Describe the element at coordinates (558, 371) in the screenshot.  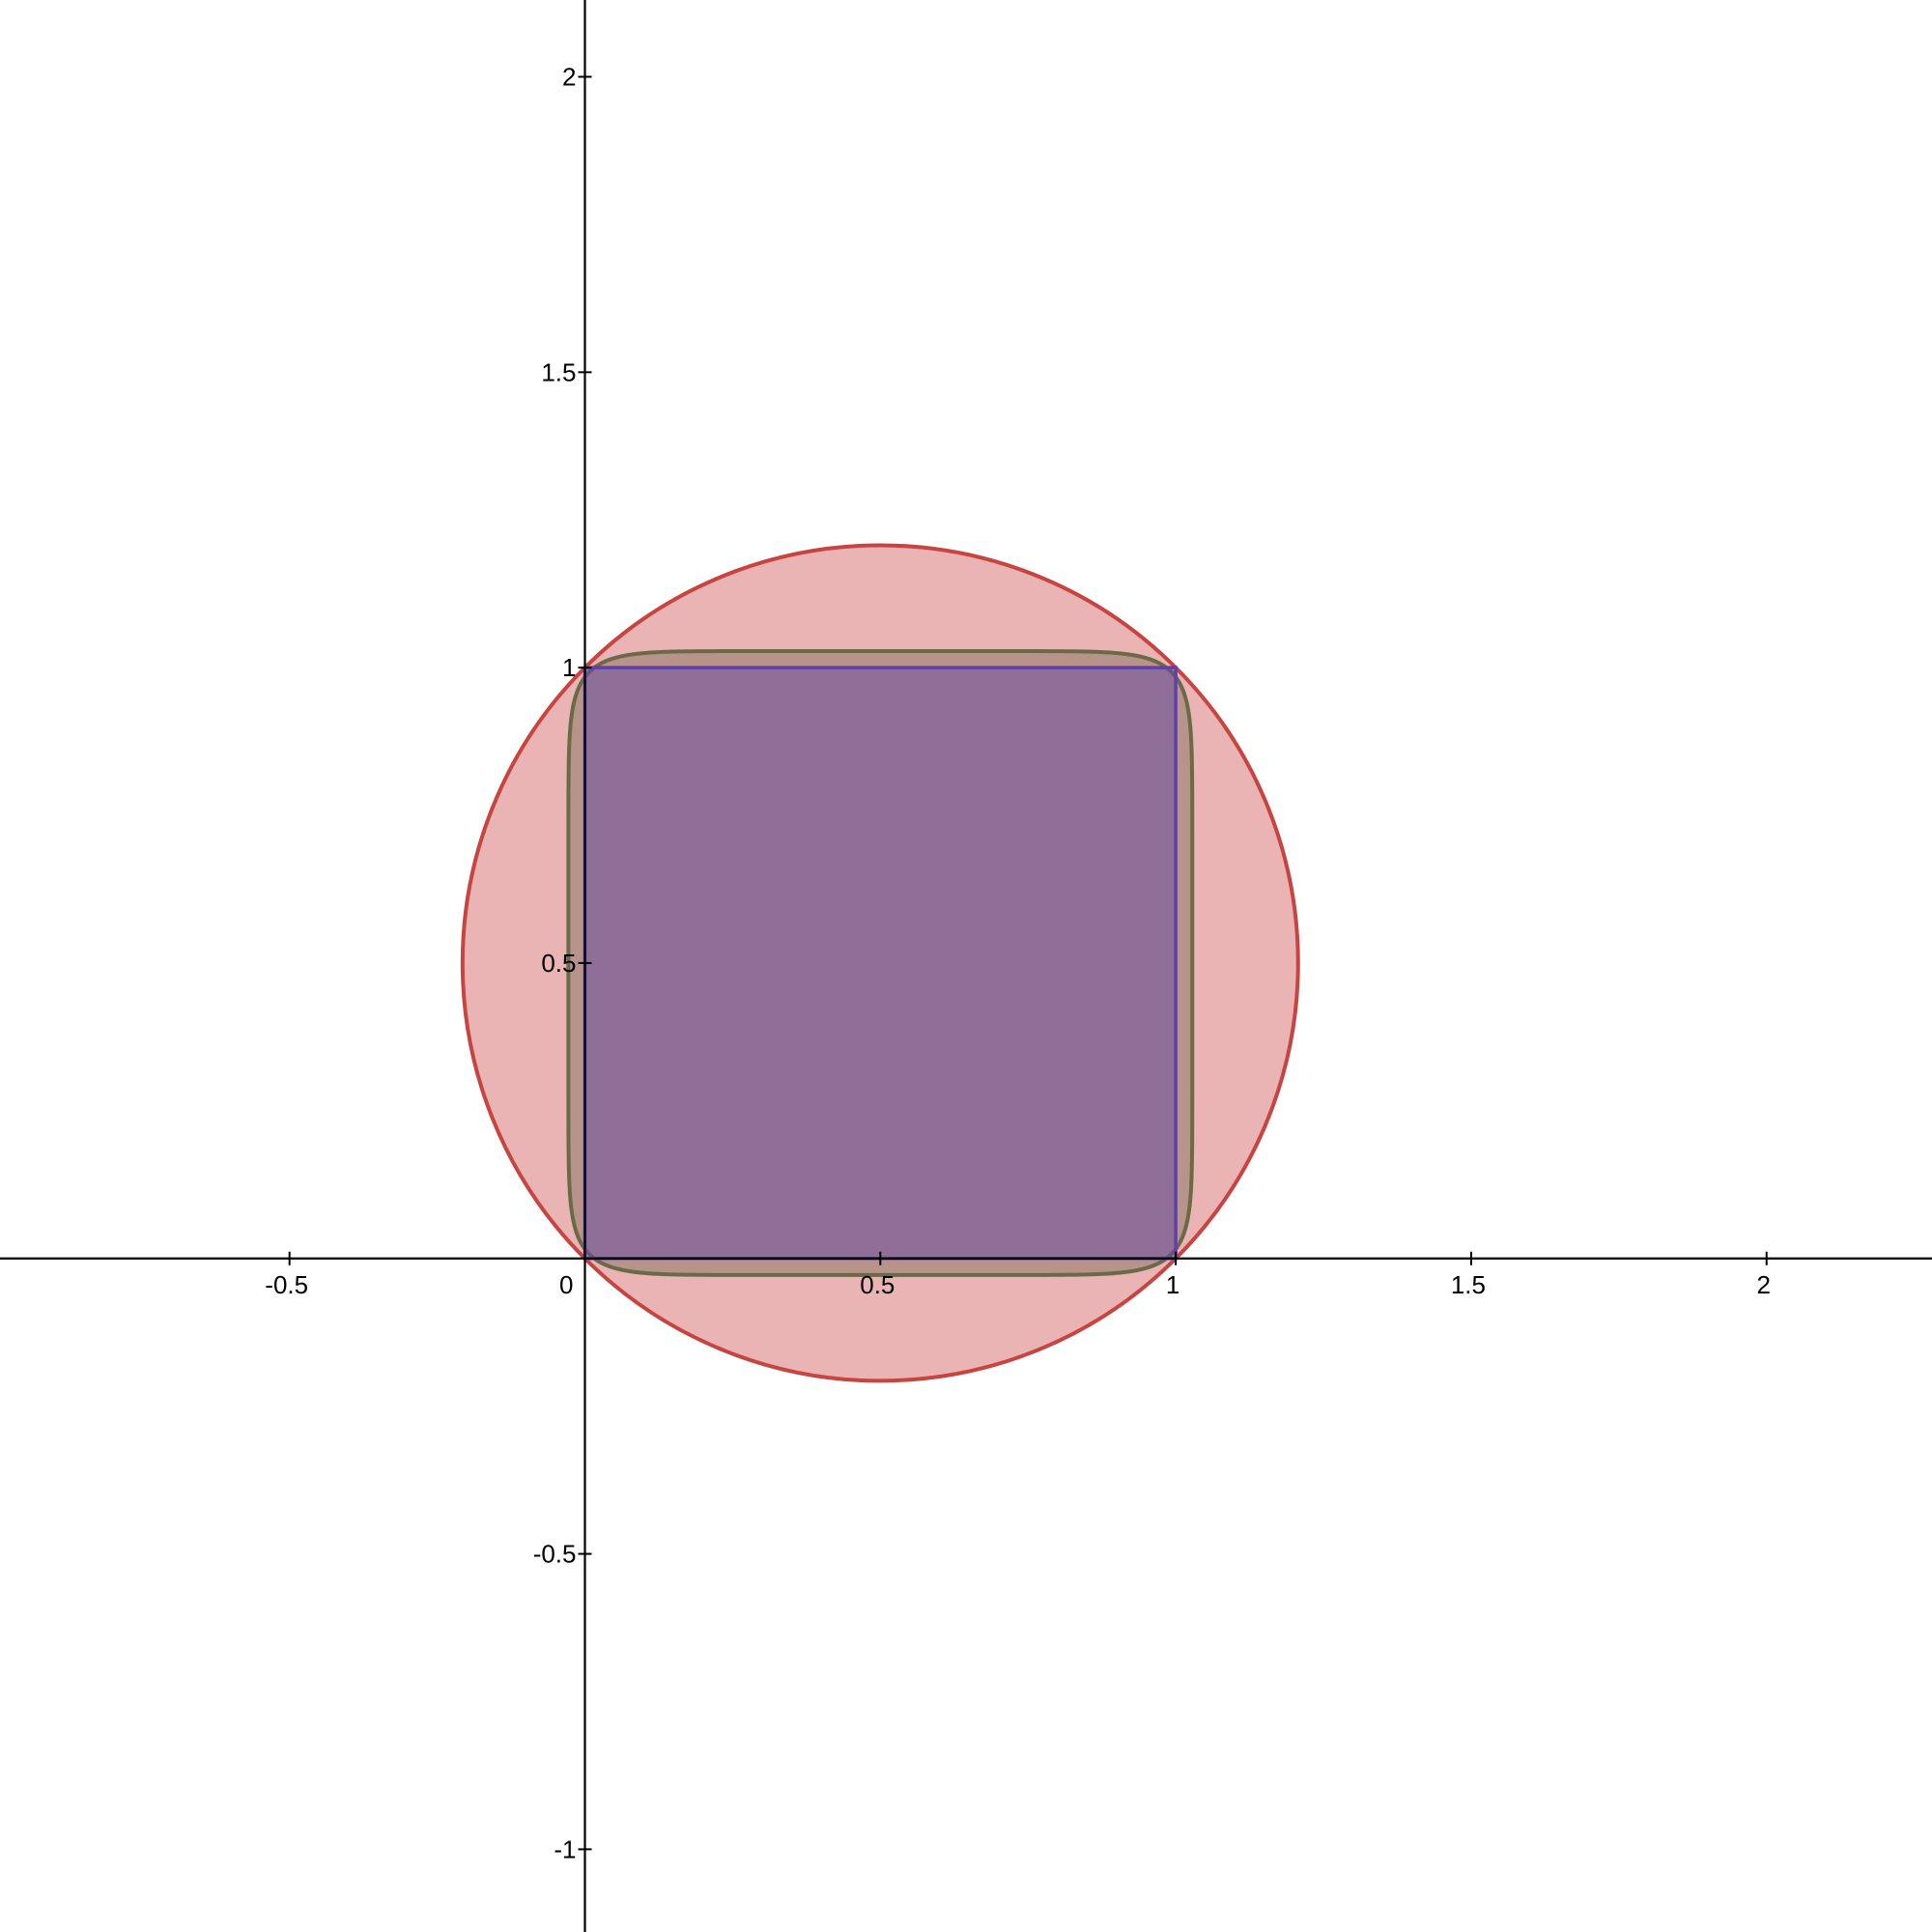
I see `y-tick-label: 1.5` at that location.